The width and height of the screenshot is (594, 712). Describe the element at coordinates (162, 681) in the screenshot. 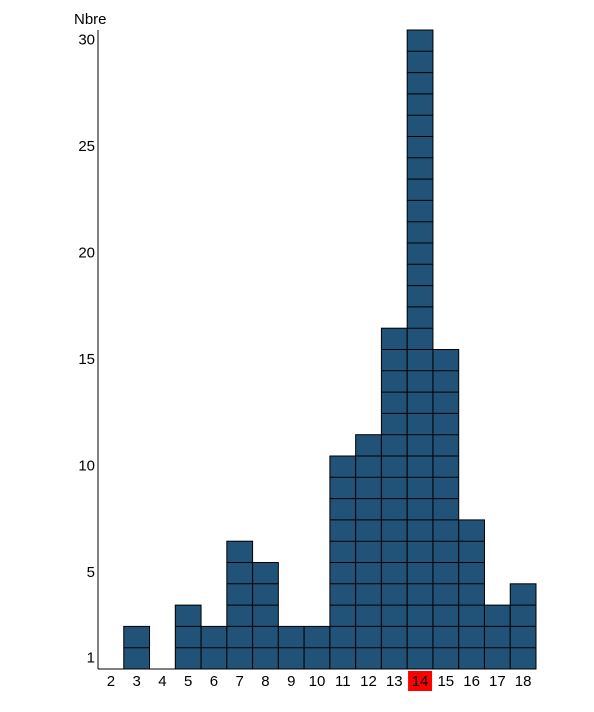

I see `x-tick-label: 4` at that location.